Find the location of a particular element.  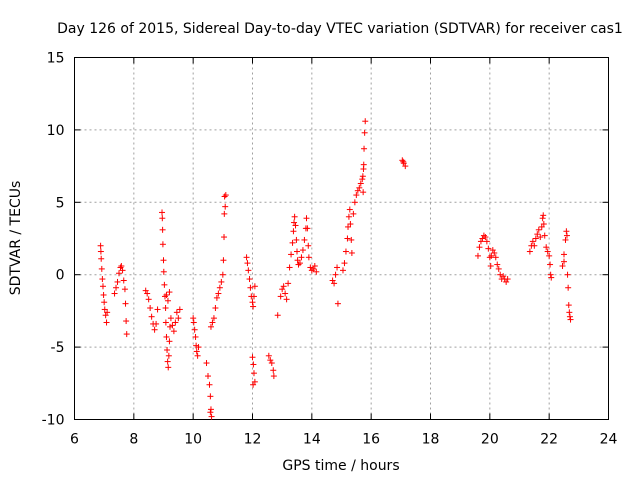

x-tick-label: 10 is located at coordinates (193, 440).